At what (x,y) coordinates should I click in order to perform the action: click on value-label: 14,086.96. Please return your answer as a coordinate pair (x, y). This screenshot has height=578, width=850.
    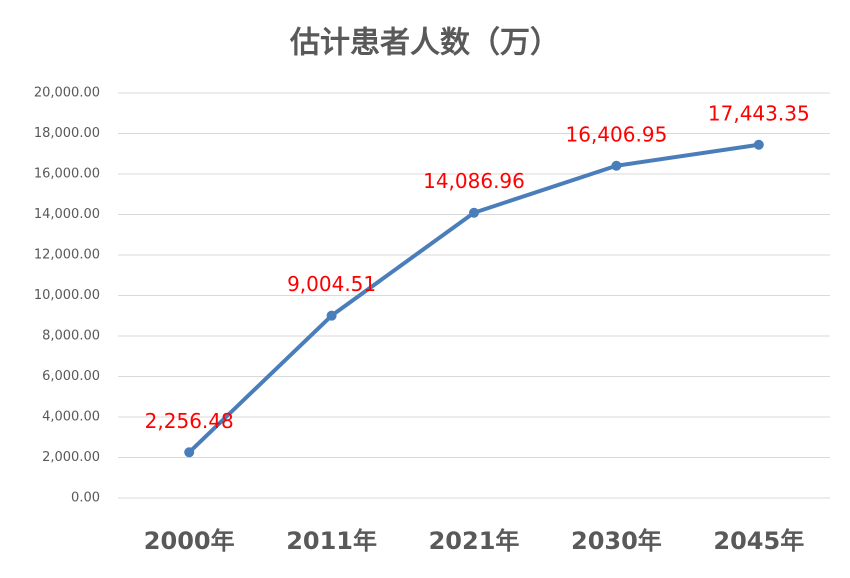
    Looking at the image, I should click on (474, 181).